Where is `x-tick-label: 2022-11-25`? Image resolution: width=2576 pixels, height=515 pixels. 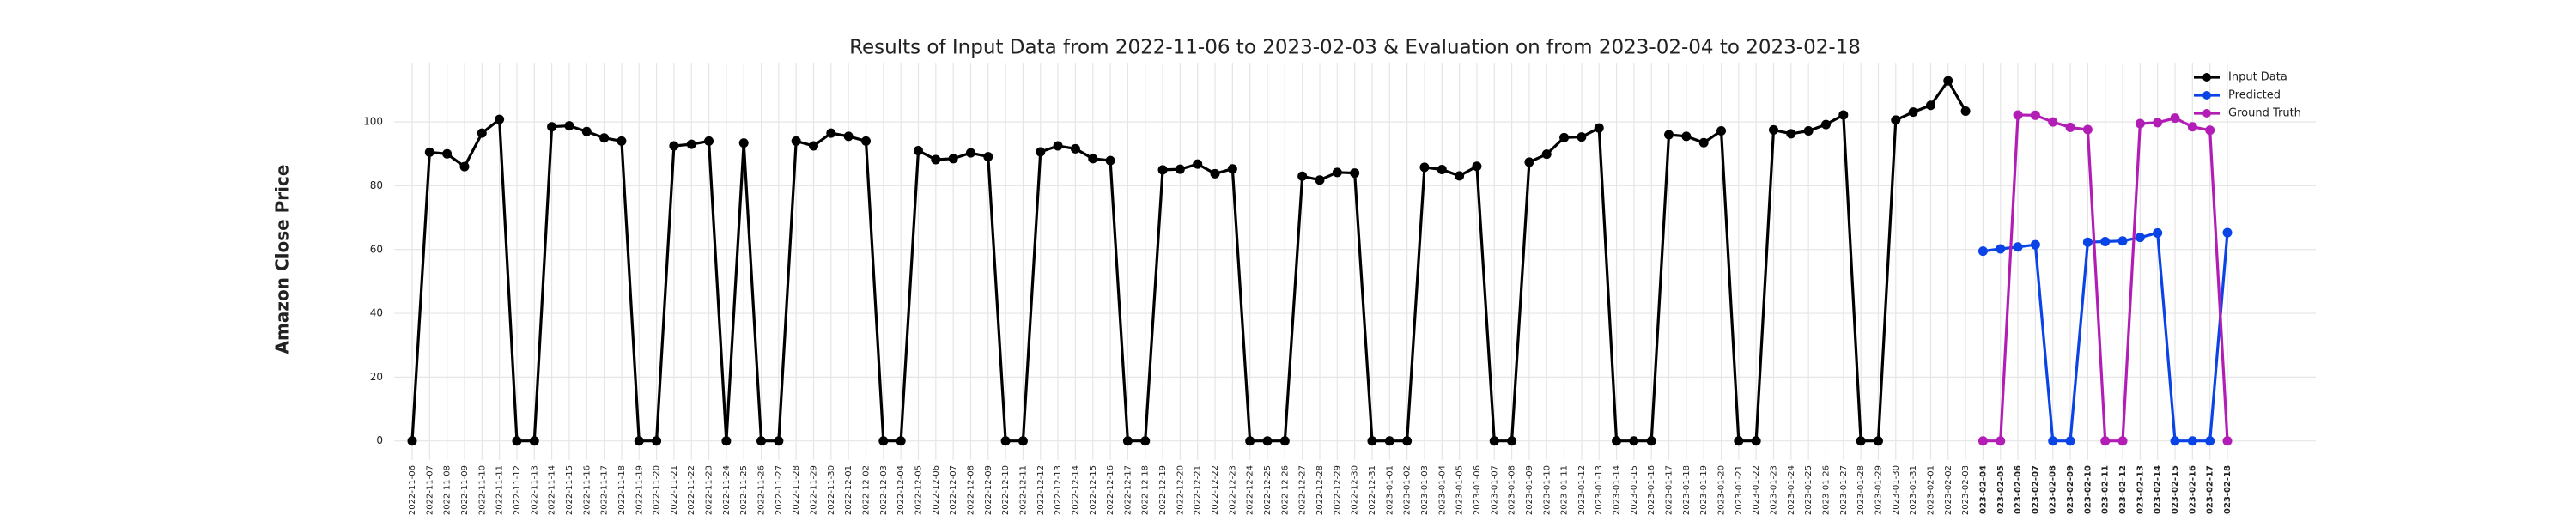 x-tick-label: 2022-11-25 is located at coordinates (744, 490).